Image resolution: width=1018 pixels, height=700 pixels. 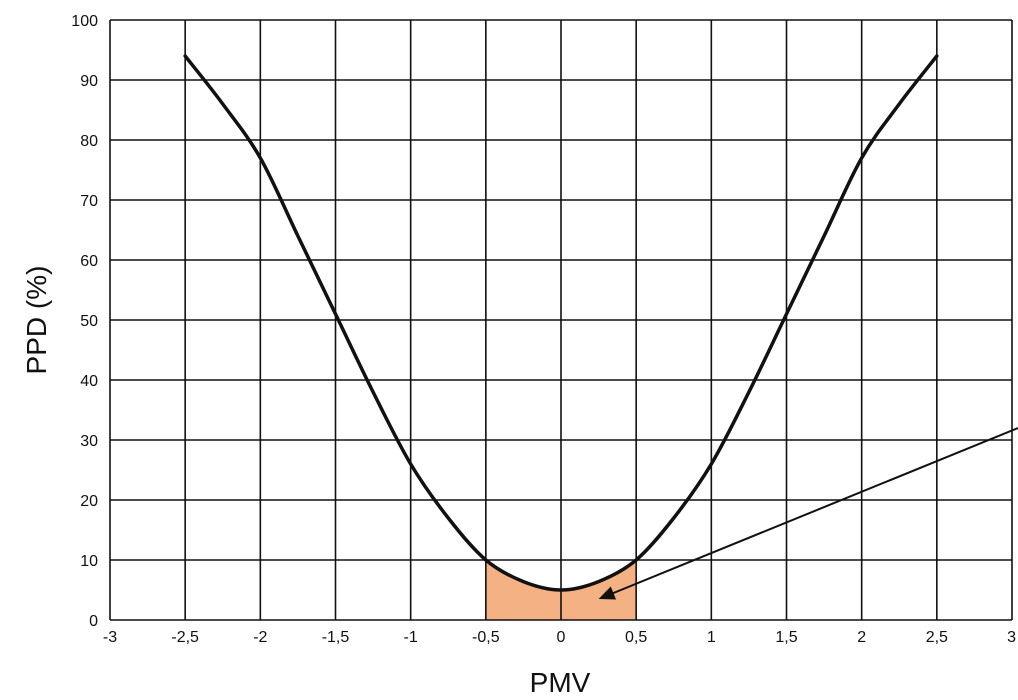 I want to click on y-tick-label-9: 90, so click(x=89, y=81).